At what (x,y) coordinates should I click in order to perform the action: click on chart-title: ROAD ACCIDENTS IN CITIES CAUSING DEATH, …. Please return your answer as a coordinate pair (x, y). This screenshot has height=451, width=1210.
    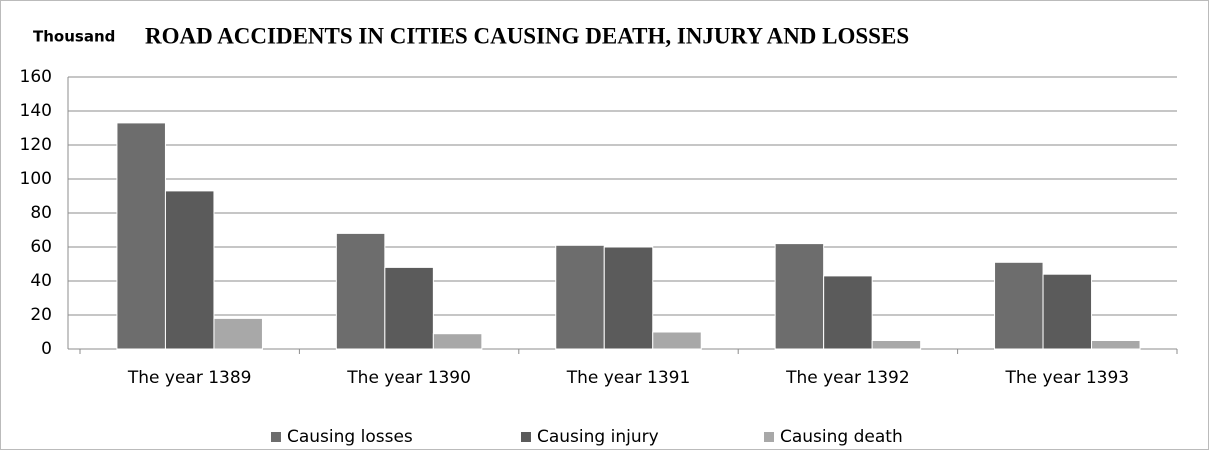
    Looking at the image, I should click on (527, 35).